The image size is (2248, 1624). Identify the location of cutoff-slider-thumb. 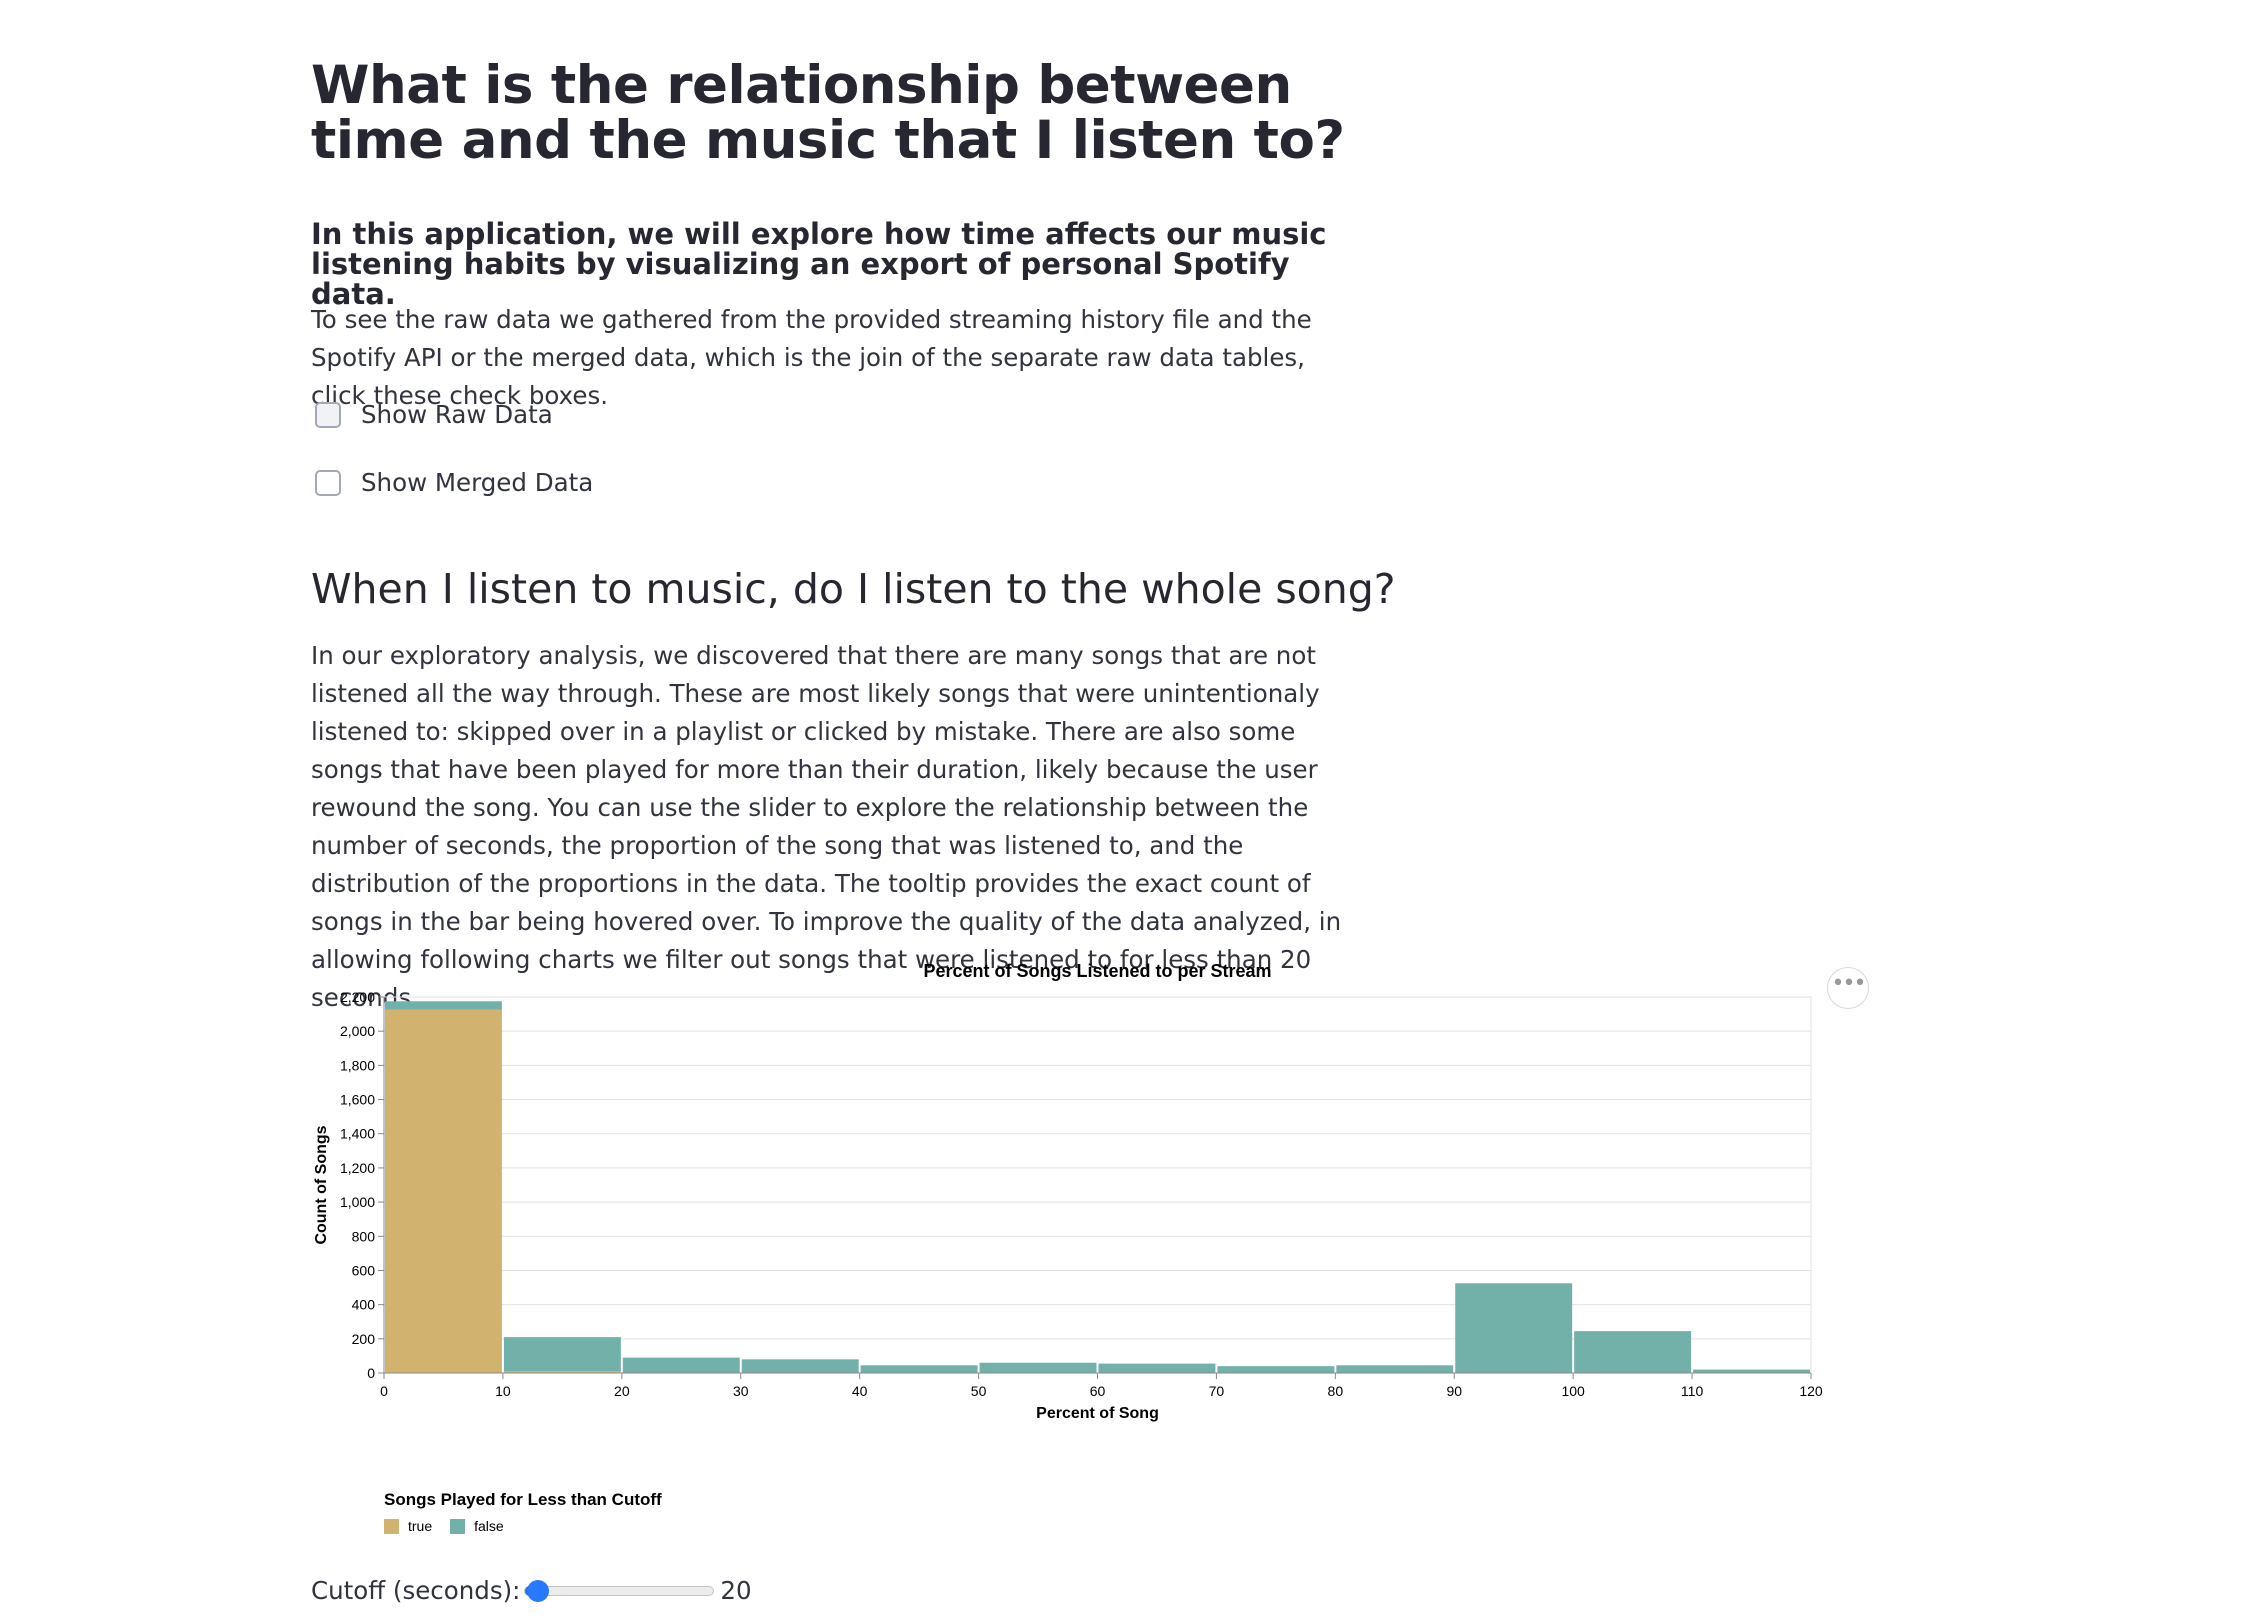
(538, 1590).